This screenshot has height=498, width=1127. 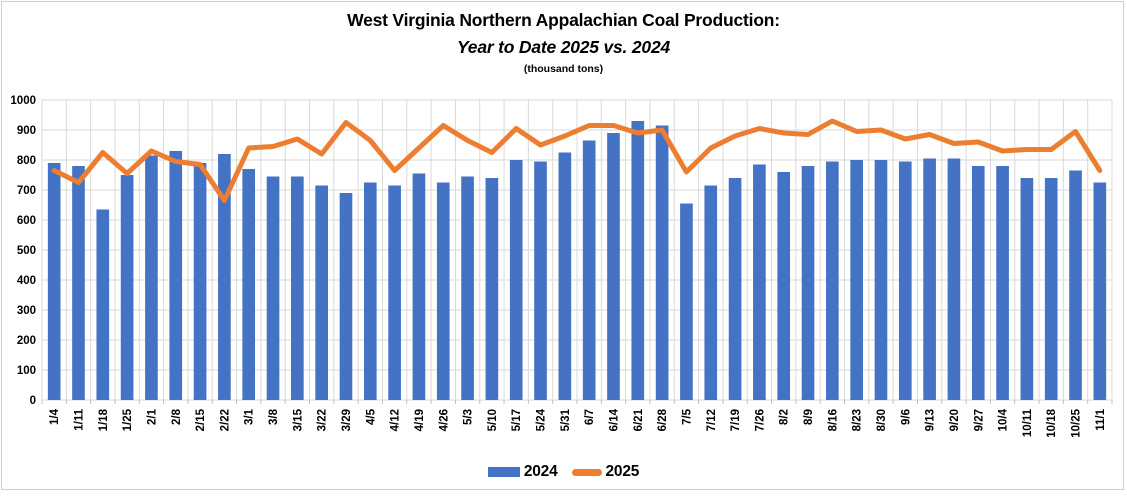 What do you see at coordinates (979, 420) in the screenshot?
I see `x-axis-tick-label: 9/27` at bounding box center [979, 420].